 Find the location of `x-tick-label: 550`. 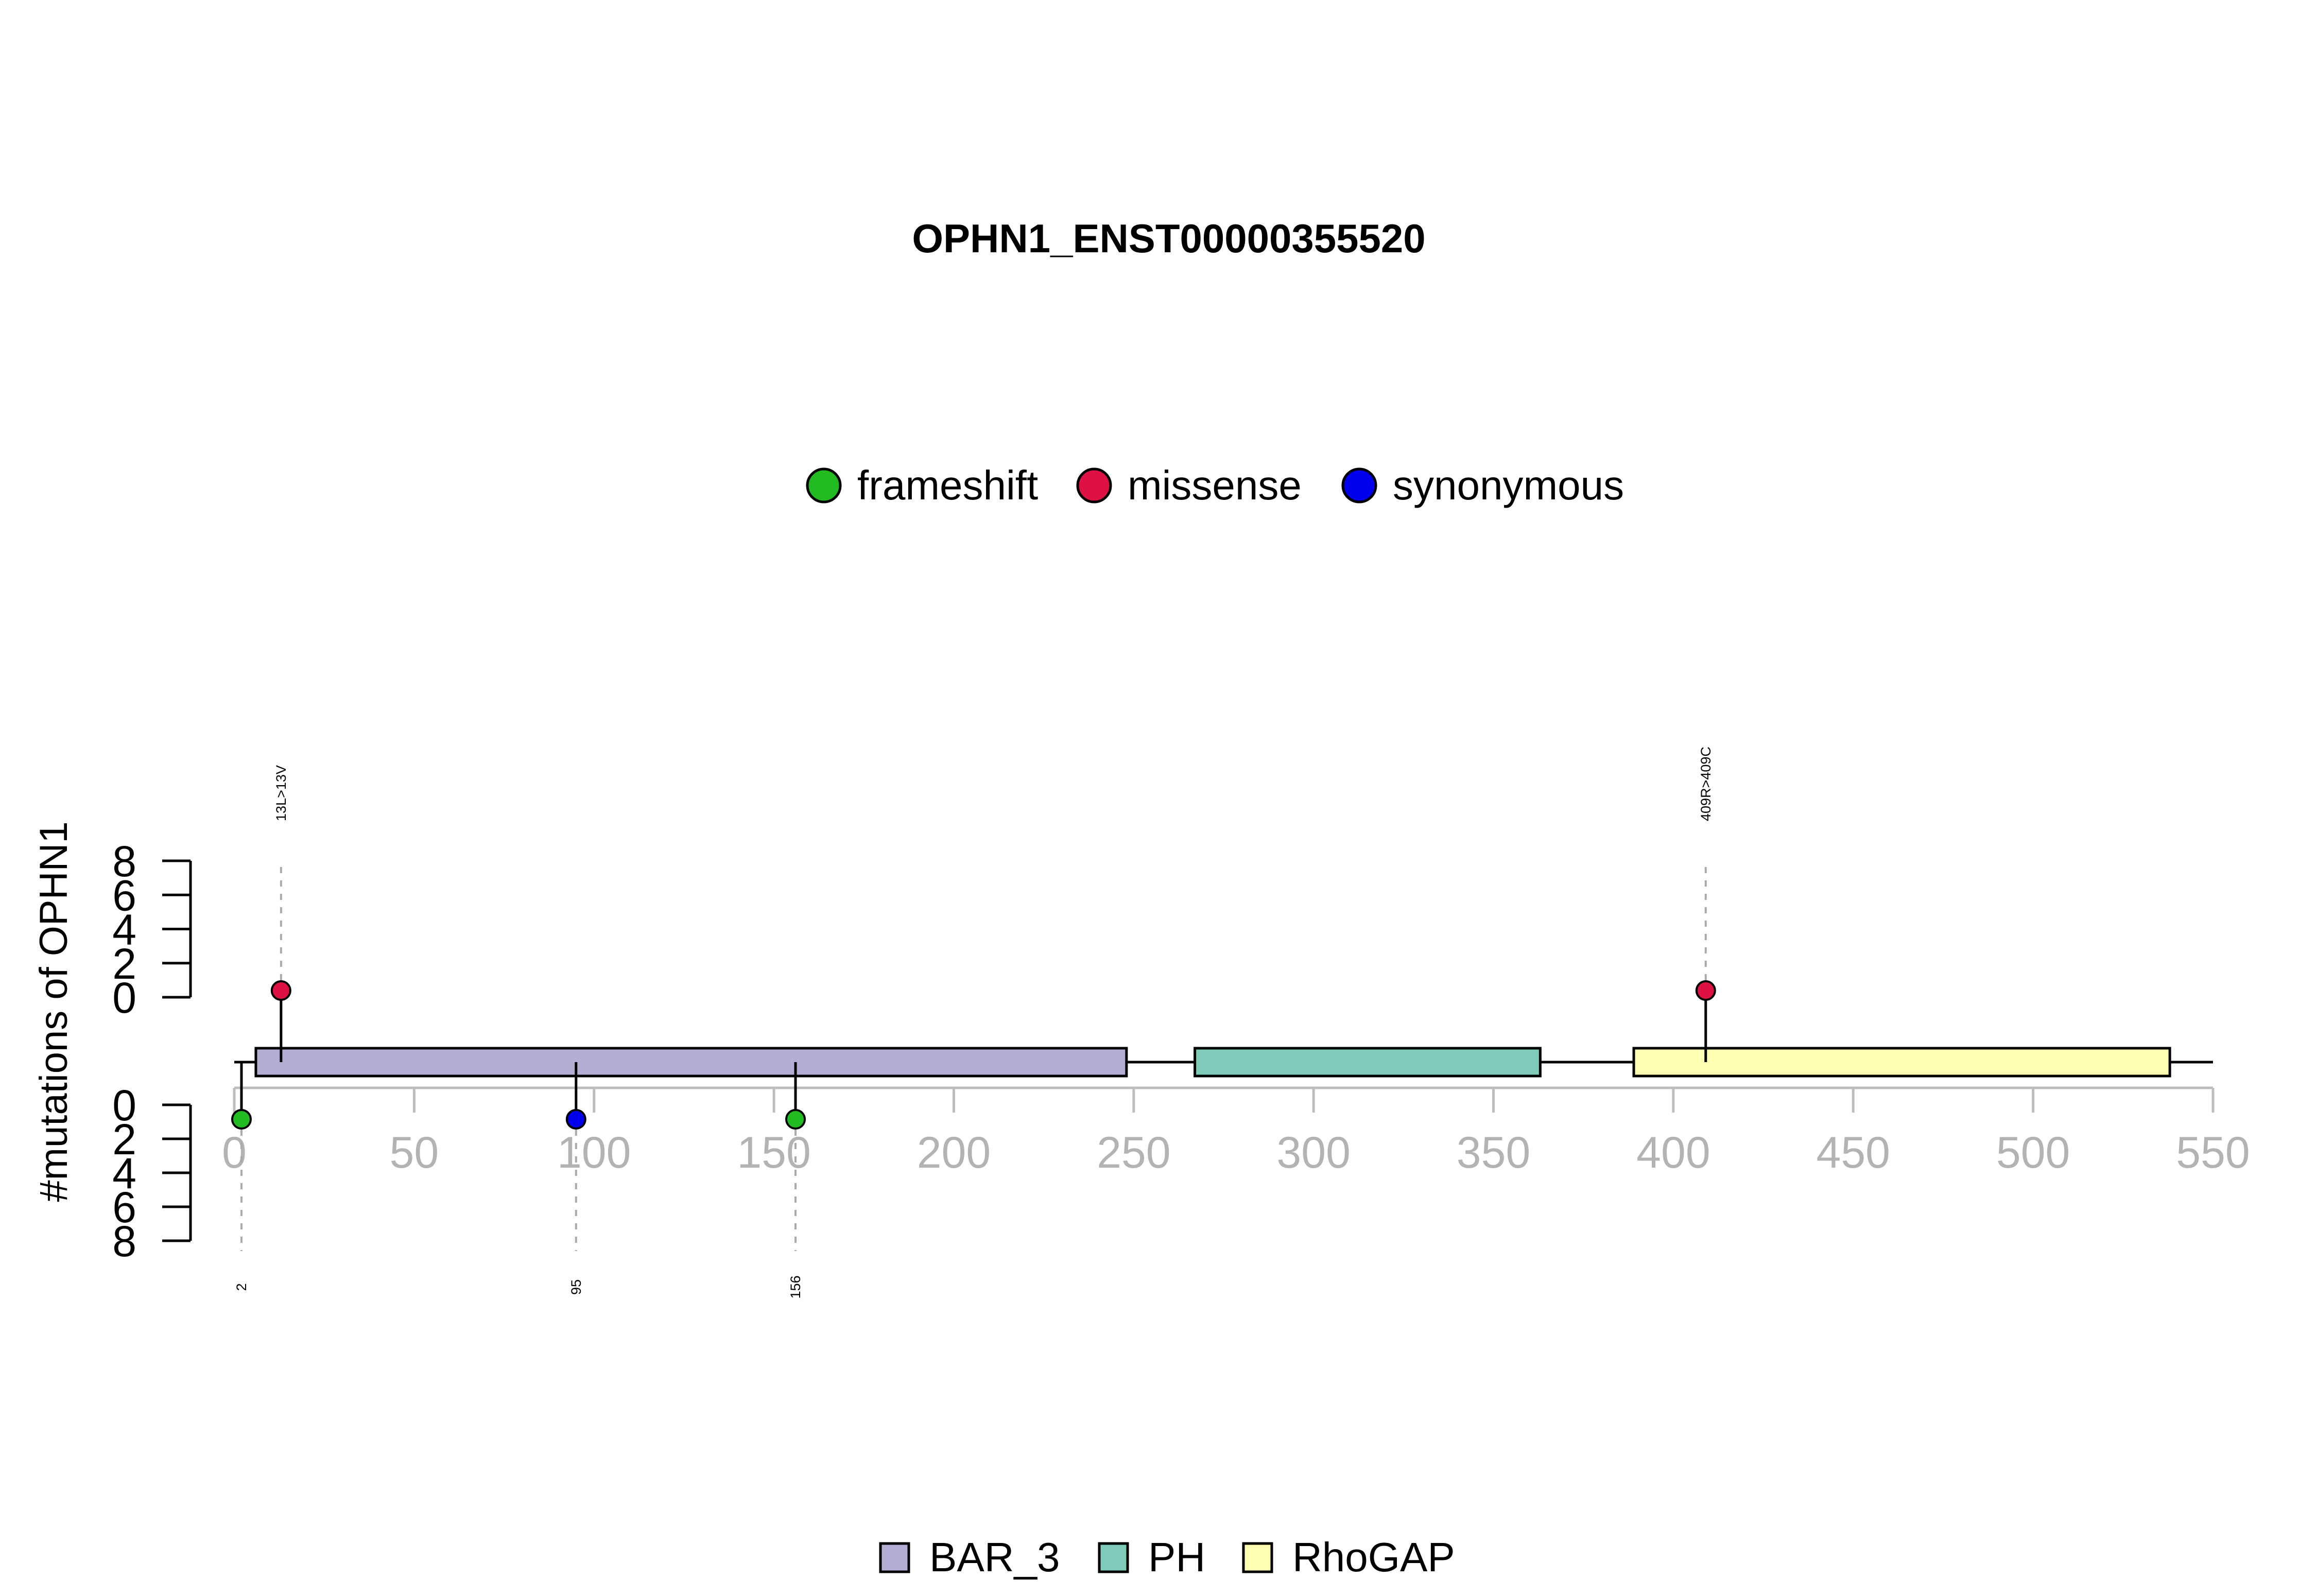

x-tick-label: 550 is located at coordinates (2213, 1152).